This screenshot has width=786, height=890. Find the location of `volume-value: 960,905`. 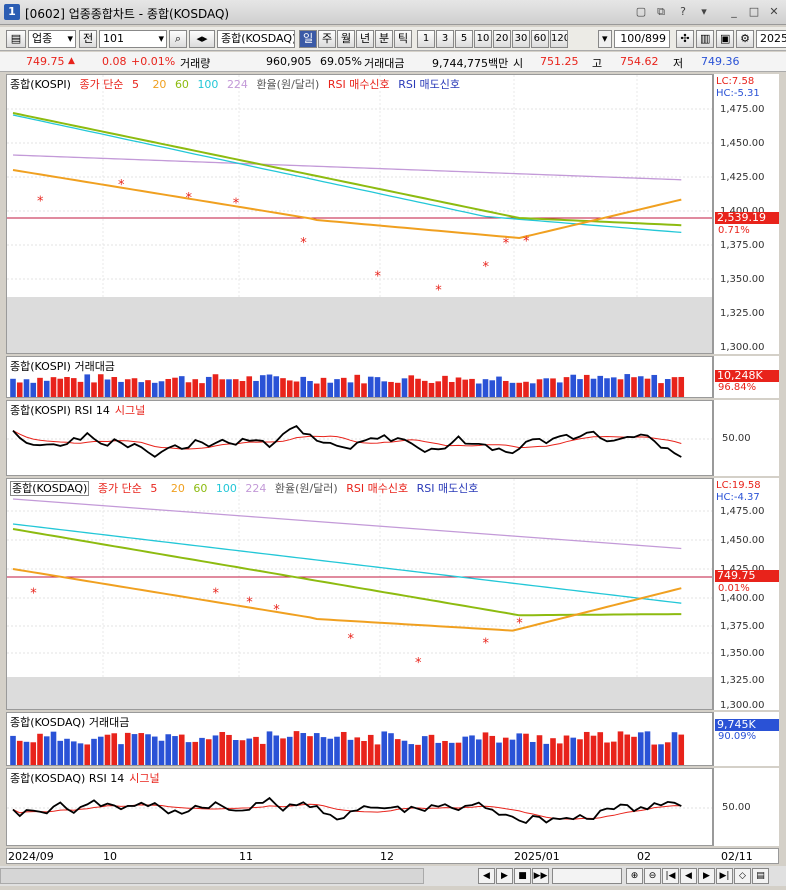

volume-value: 960,905 is located at coordinates (289, 61).